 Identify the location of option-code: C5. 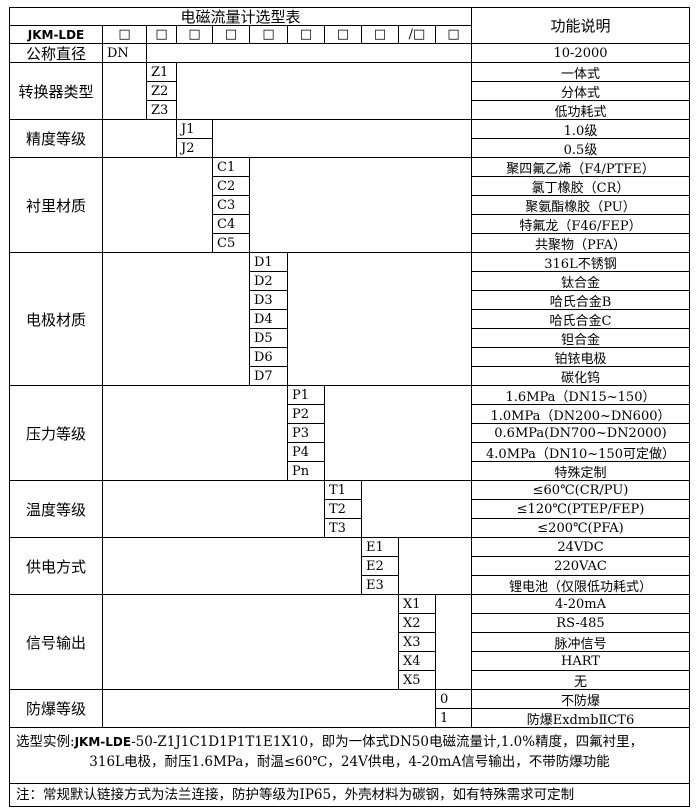
(231, 243).